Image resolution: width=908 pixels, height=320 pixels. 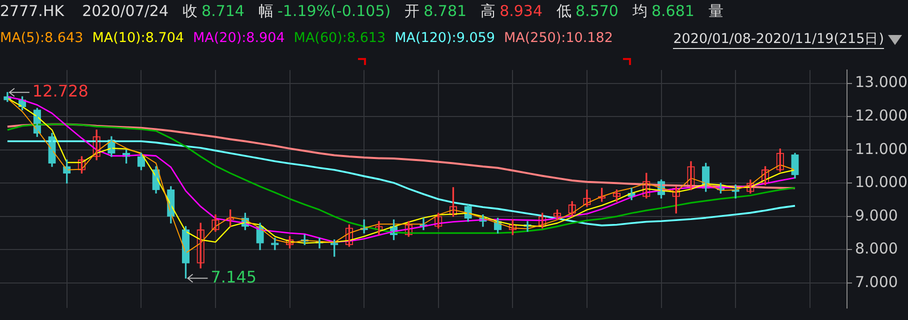 What do you see at coordinates (190, 11) in the screenshot?
I see `text: 收` at bounding box center [190, 11].